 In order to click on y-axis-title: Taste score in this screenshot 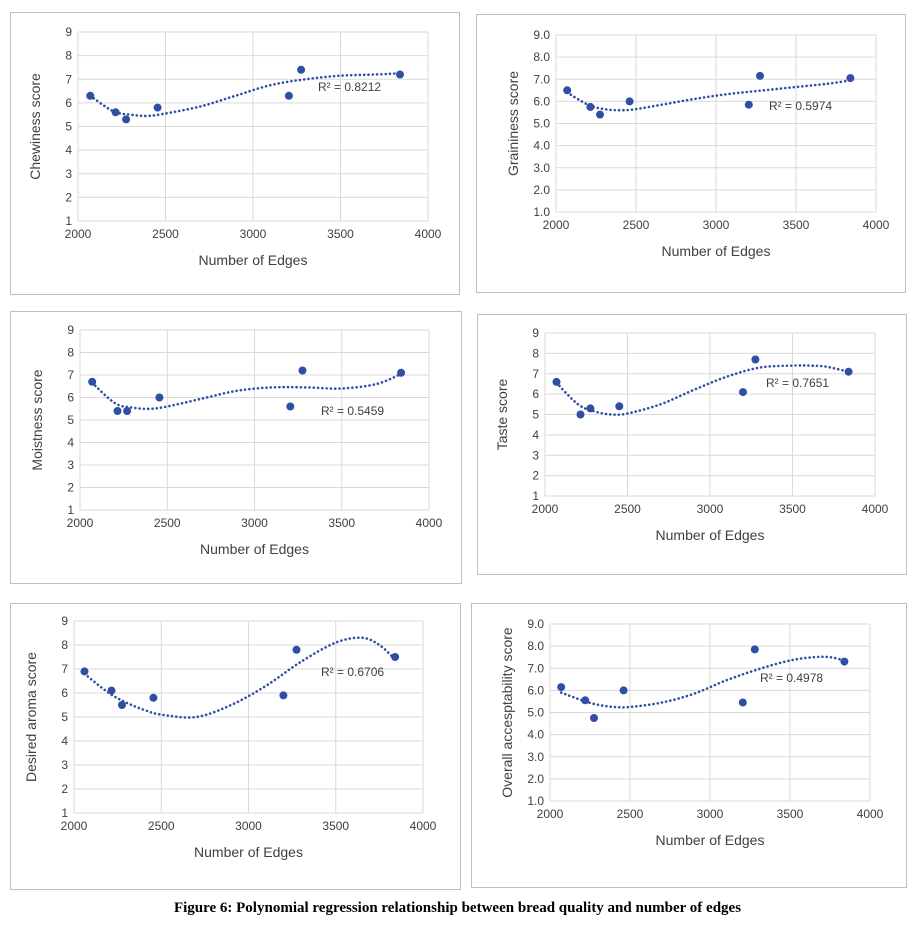, I will do `click(502, 414)`.